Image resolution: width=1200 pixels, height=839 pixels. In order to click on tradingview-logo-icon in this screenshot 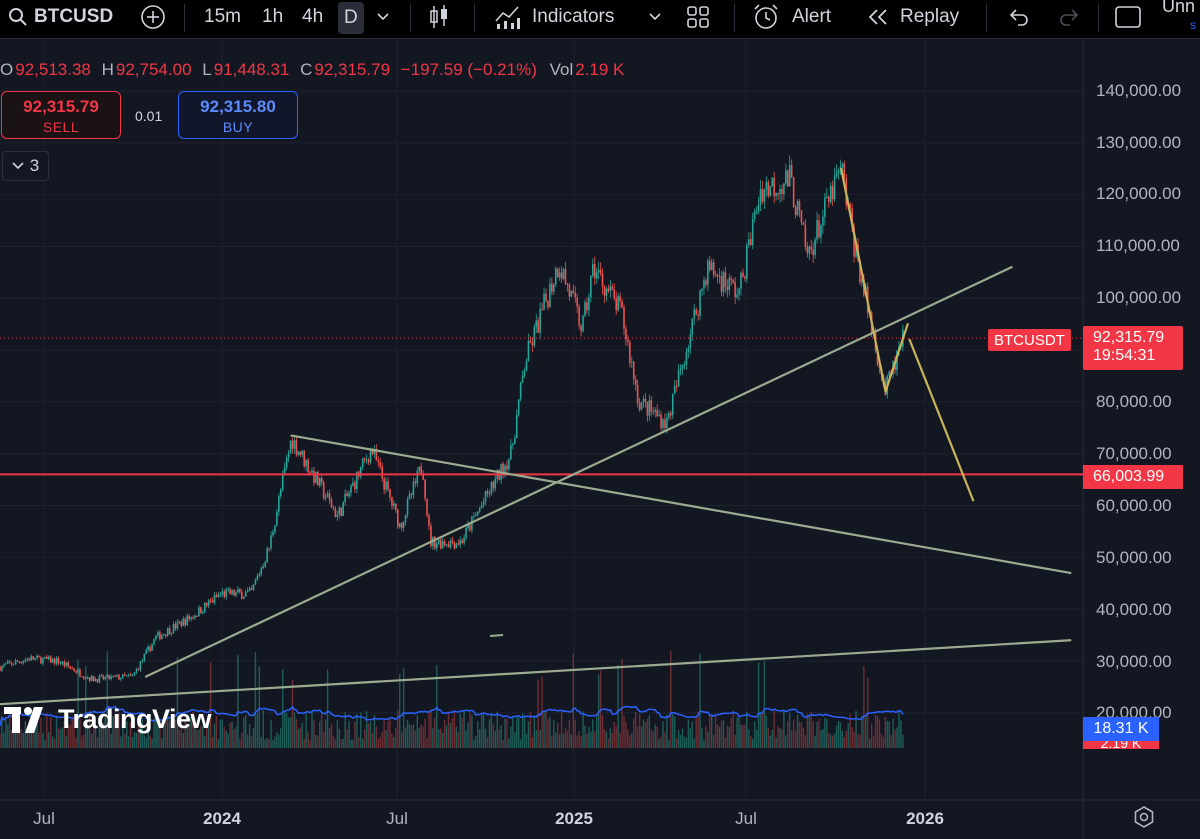, I will do `click(23, 719)`.